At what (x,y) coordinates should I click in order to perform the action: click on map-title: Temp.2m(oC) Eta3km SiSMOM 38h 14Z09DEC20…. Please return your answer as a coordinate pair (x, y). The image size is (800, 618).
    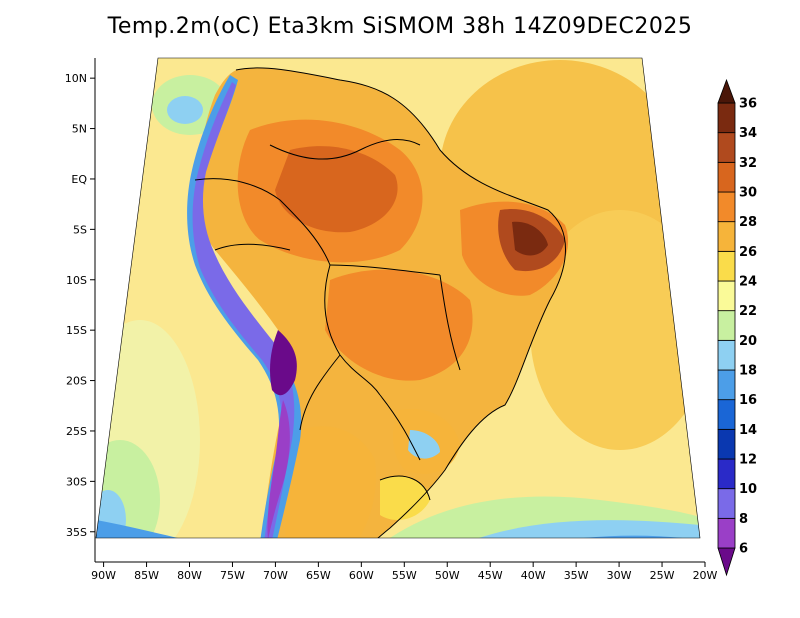
    Looking at the image, I should click on (400, 26).